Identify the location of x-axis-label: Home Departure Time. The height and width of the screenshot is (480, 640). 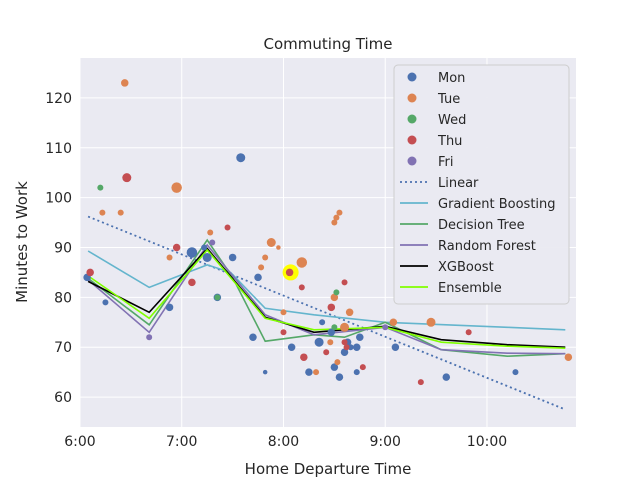
(328, 469).